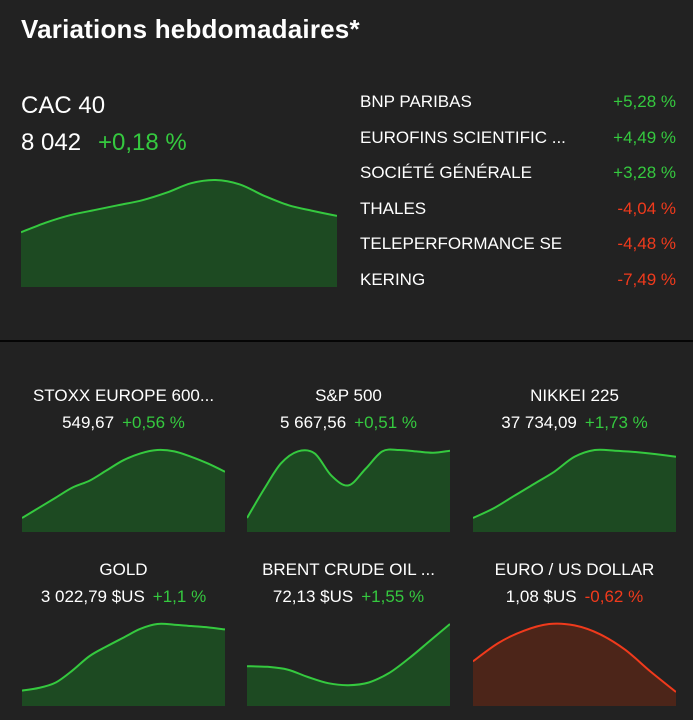 The image size is (693, 720). What do you see at coordinates (644, 137) in the screenshot?
I see `mover-change: +4,49 %` at bounding box center [644, 137].